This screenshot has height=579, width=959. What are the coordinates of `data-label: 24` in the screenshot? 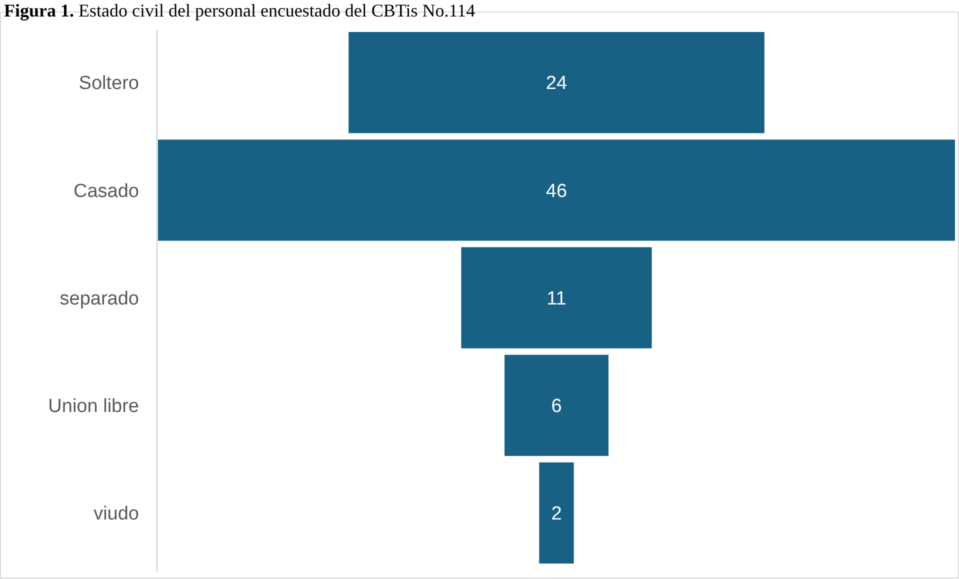 It's located at (557, 83).